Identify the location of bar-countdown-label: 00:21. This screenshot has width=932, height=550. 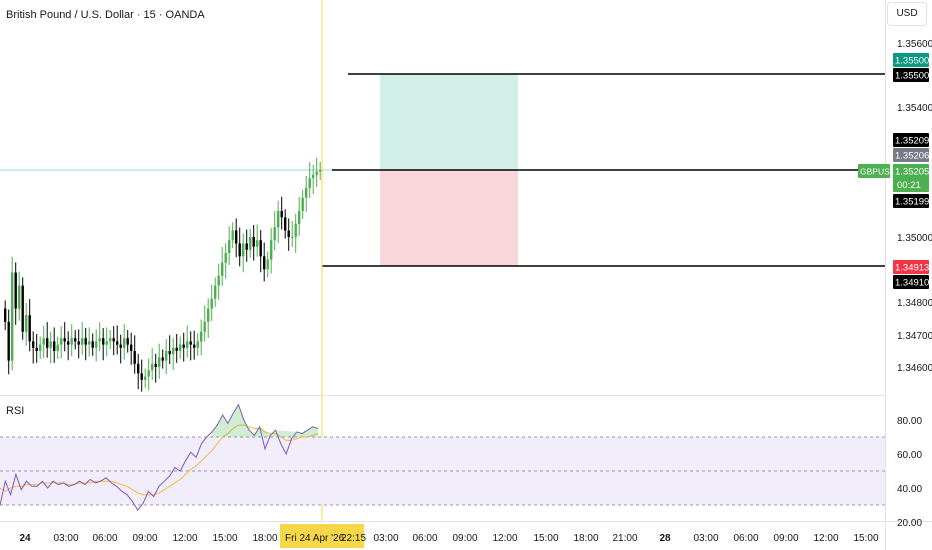
(909, 185).